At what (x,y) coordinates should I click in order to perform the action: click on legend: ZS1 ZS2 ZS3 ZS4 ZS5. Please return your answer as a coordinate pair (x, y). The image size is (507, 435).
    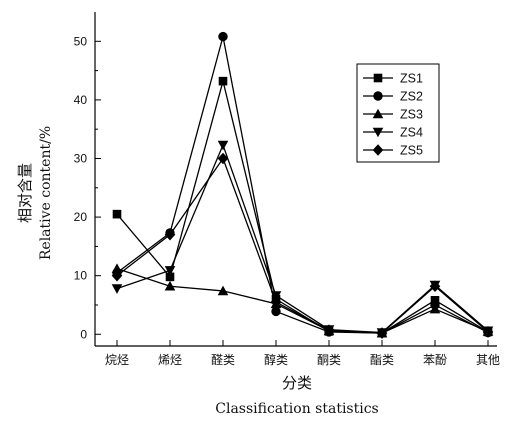
    Looking at the image, I should click on (398, 113).